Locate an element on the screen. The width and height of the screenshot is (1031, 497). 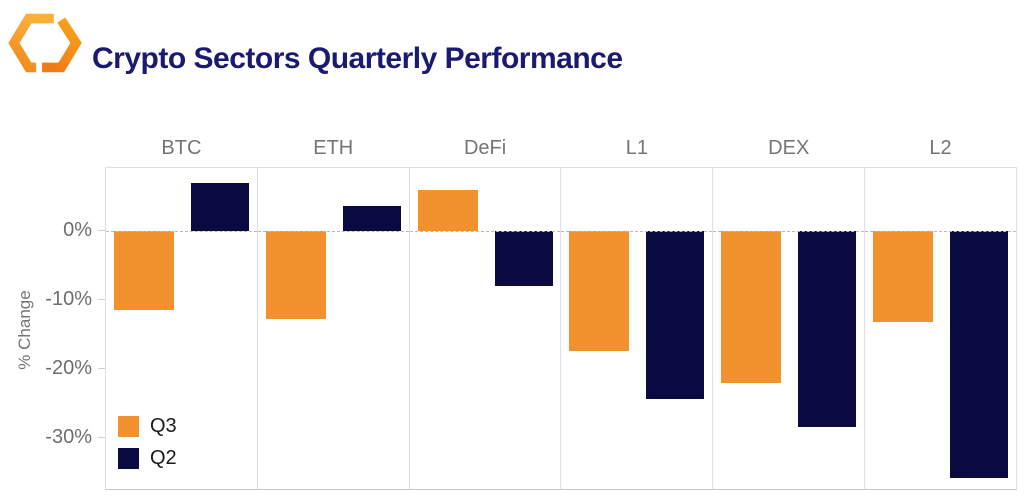
page-title: Crypto Sectors Quarterly Performance is located at coordinates (357, 59).